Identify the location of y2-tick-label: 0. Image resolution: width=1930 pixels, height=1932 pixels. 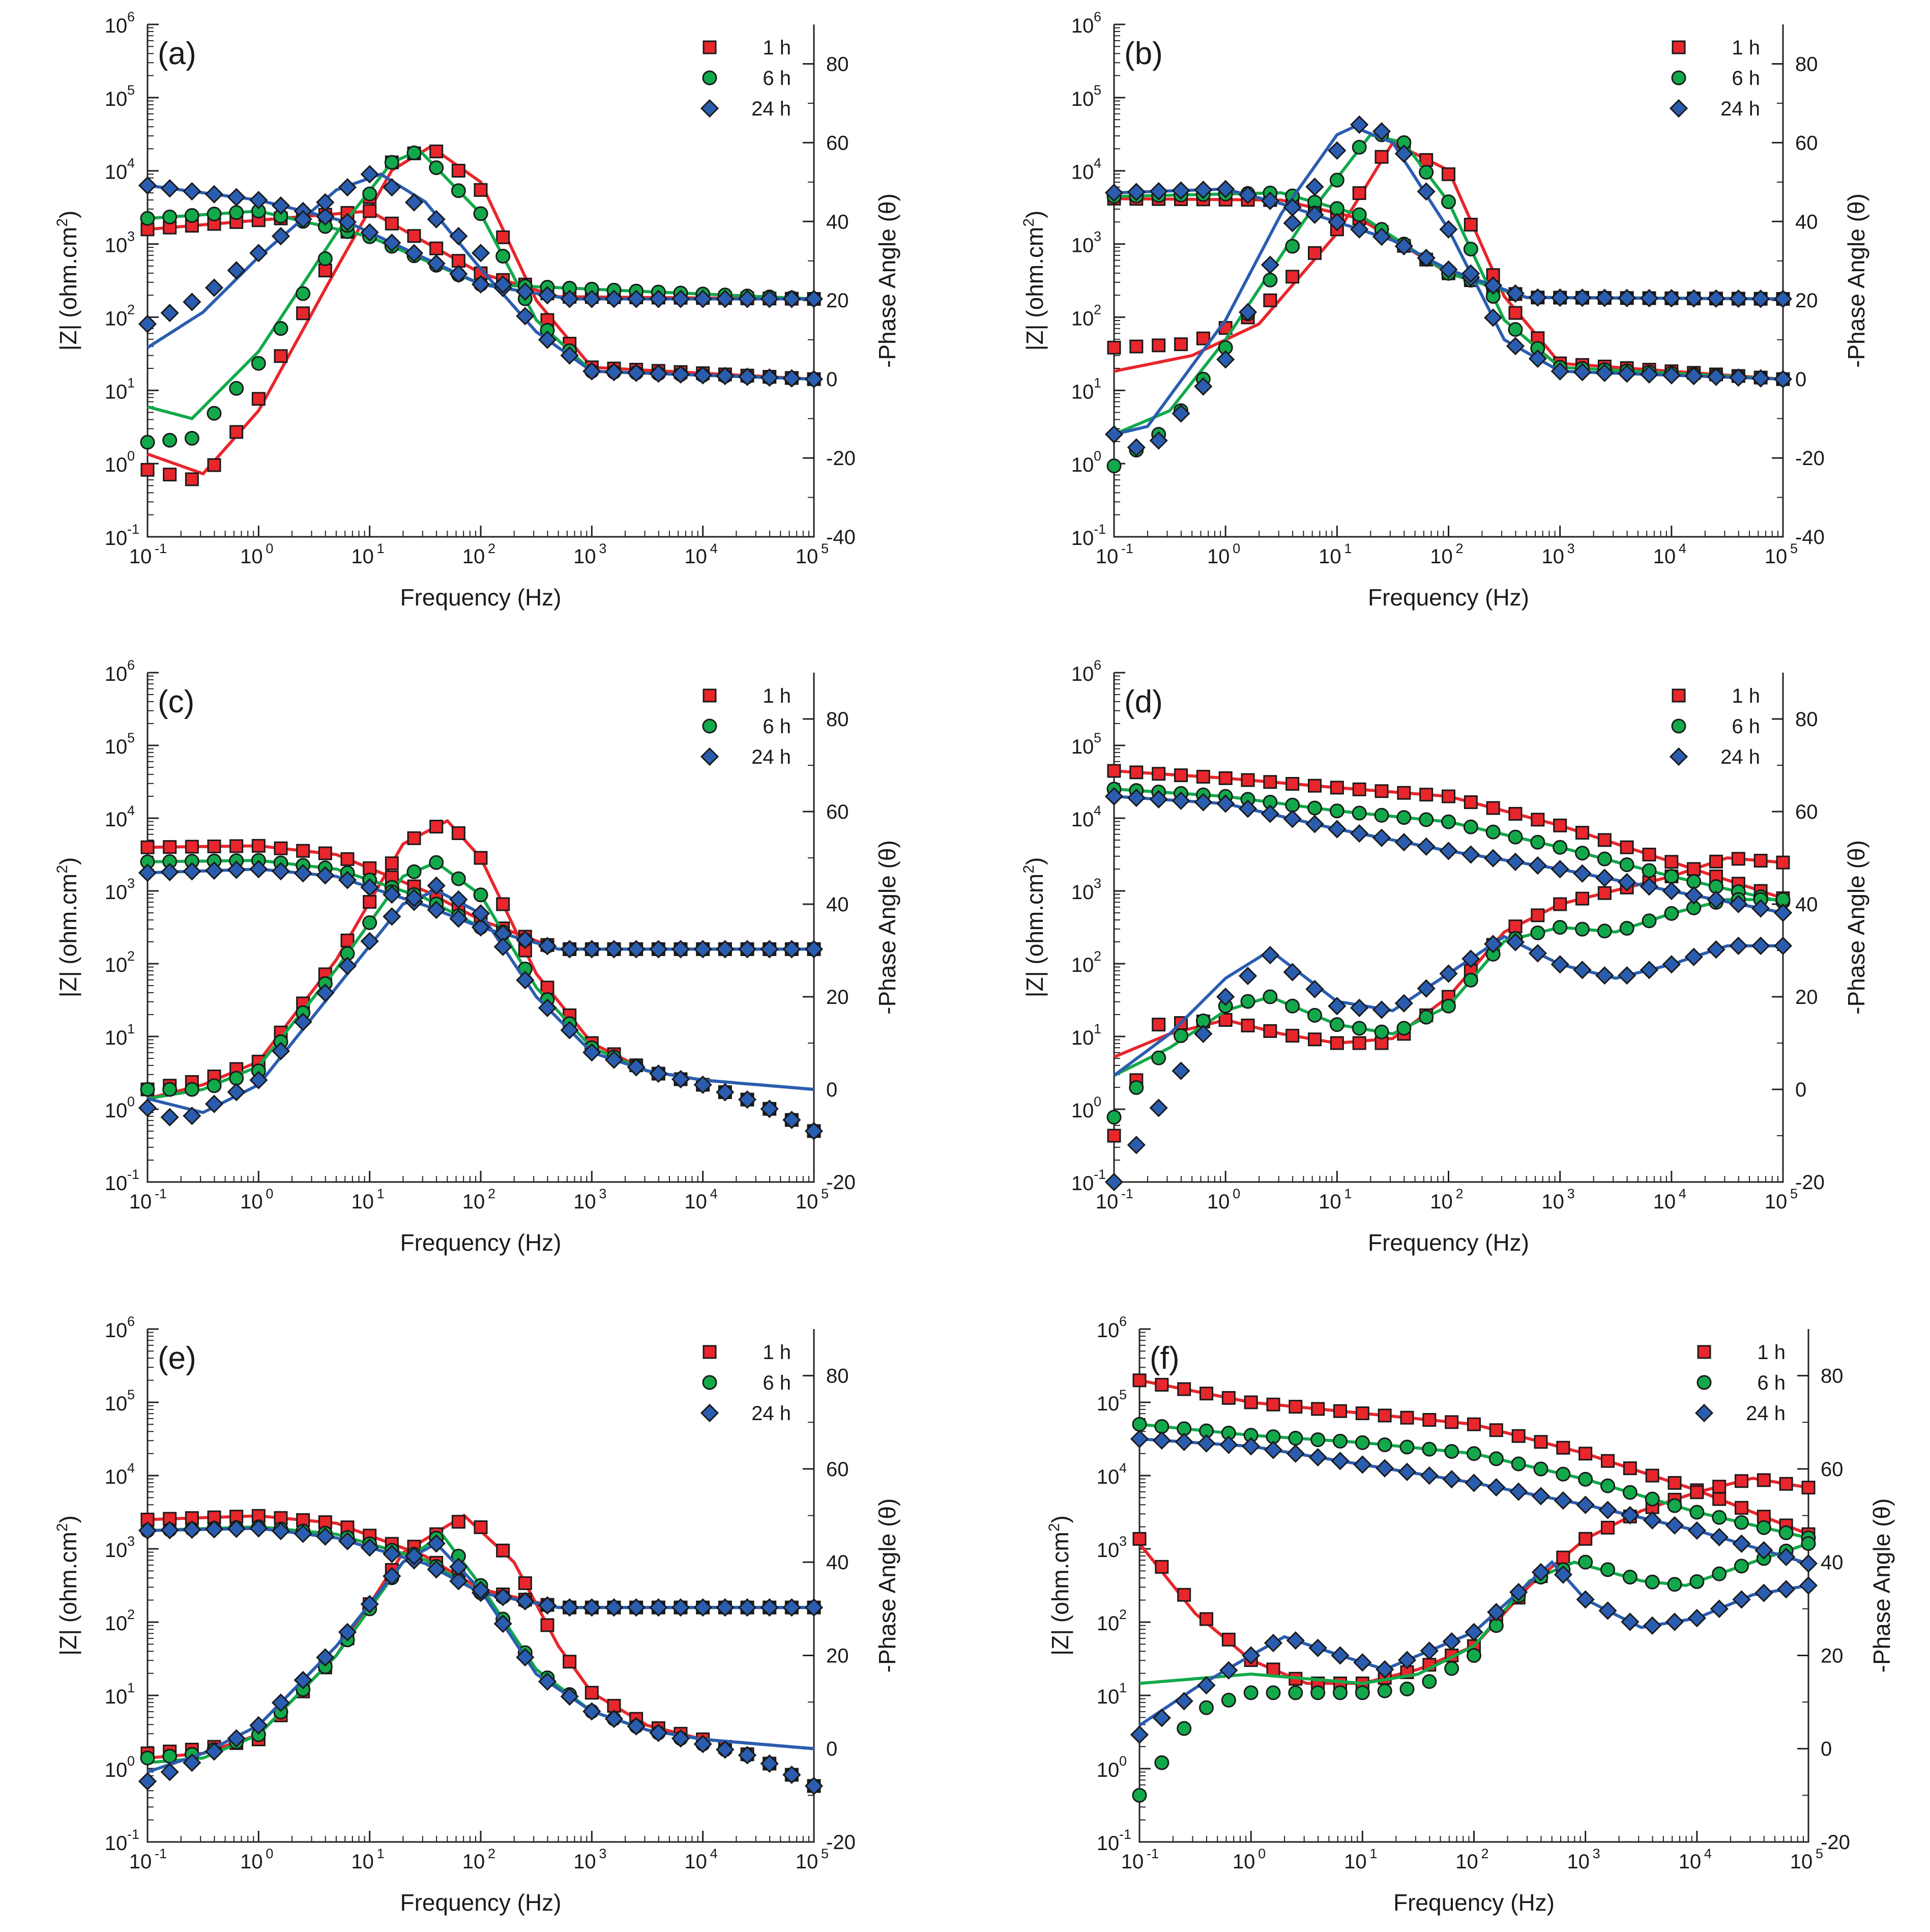
(1800, 380).